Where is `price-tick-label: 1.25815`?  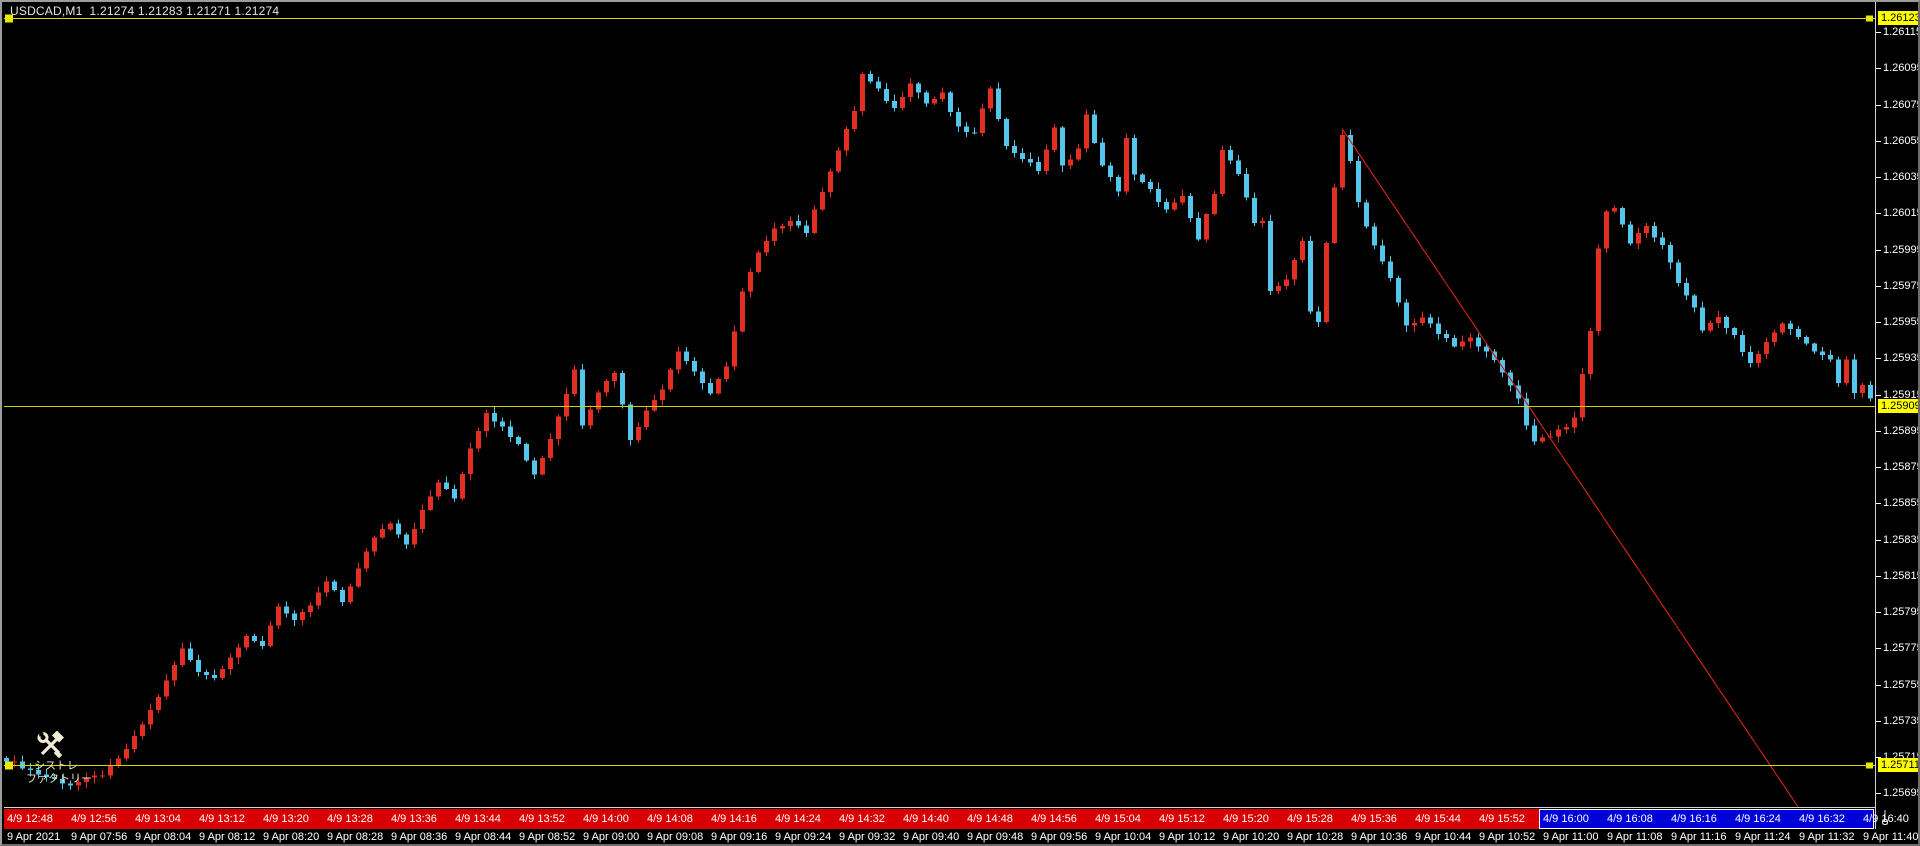
price-tick-label: 1.25815 is located at coordinates (1901, 575).